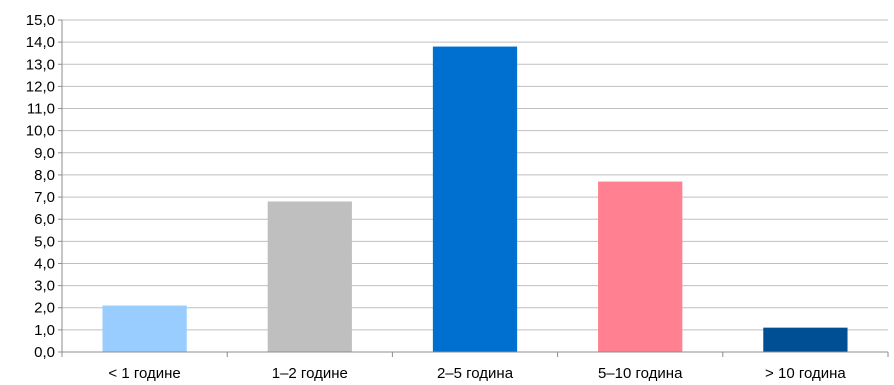  I want to click on x-category-label: 2–5 година, so click(475, 373).